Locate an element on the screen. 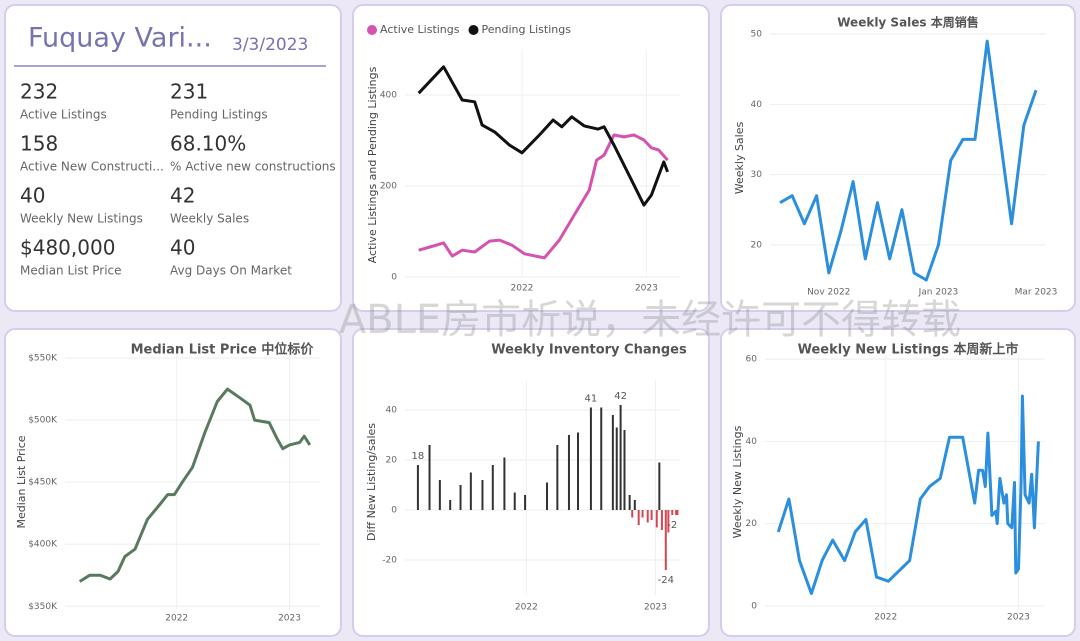  kpi-label: Weekly Sales is located at coordinates (209, 219).